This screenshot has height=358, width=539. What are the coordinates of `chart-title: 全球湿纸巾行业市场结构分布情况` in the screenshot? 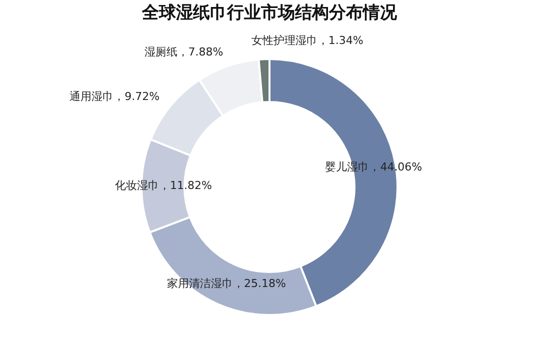 It's located at (269, 13).